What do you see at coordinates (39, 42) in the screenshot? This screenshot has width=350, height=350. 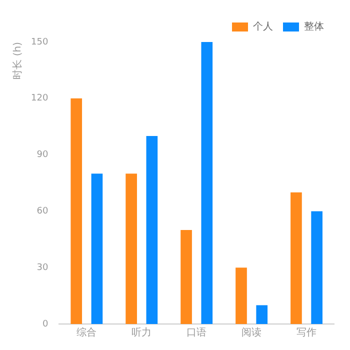 I see `y-tick-label: 150` at bounding box center [39, 42].